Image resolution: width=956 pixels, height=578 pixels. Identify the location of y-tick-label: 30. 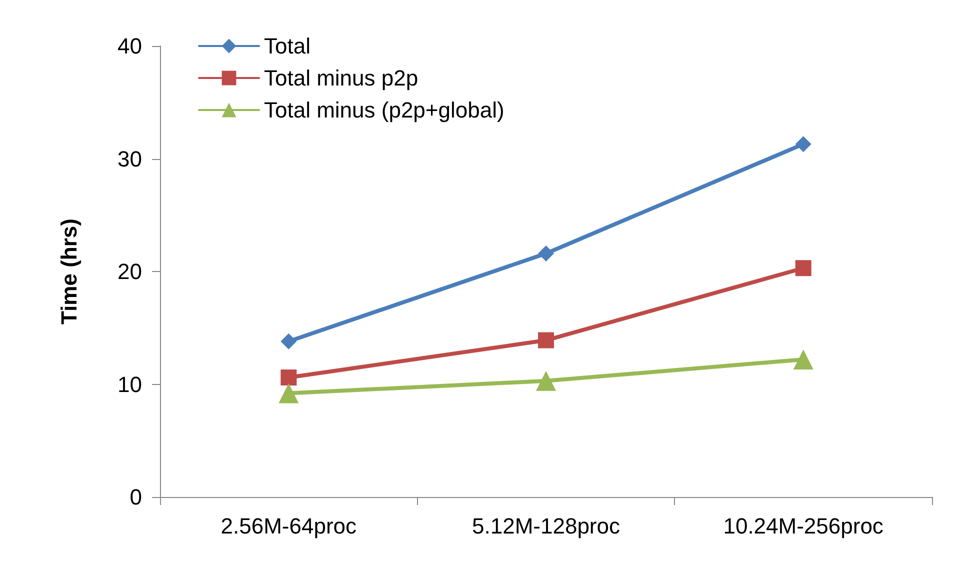
(130, 159).